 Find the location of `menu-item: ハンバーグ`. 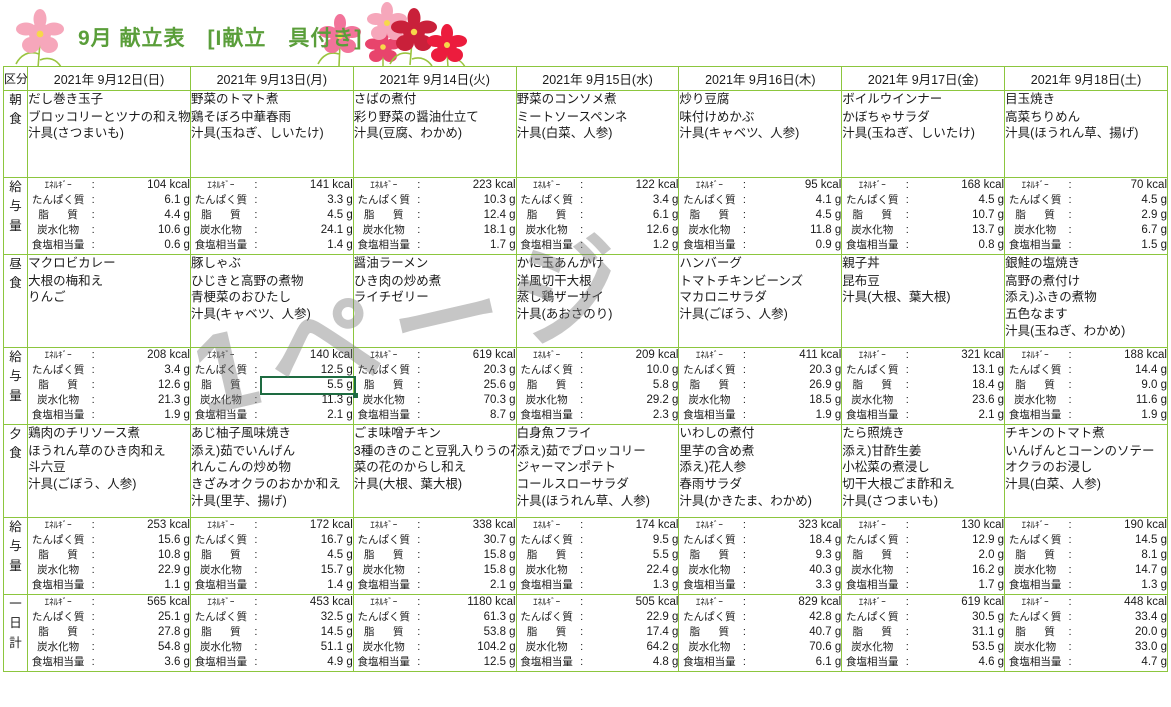

menu-item: ハンバーグ is located at coordinates (710, 263).